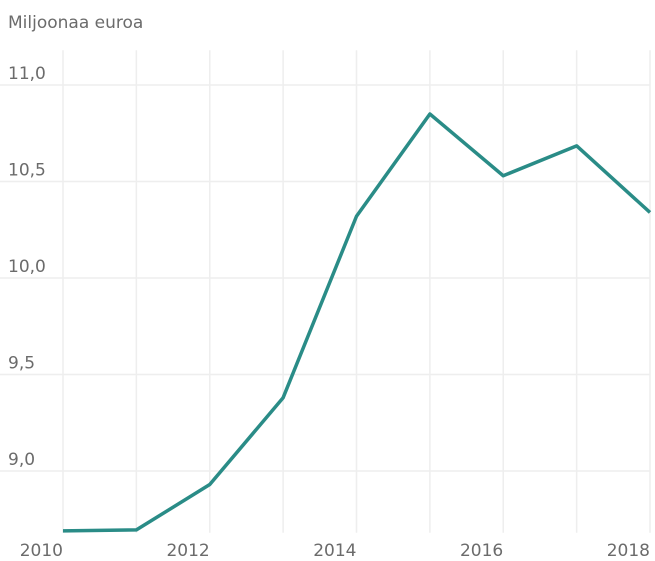 The width and height of the screenshot is (655, 561). Describe the element at coordinates (75, 23) in the screenshot. I see `chart-title: Miljoonaa euroa` at that location.